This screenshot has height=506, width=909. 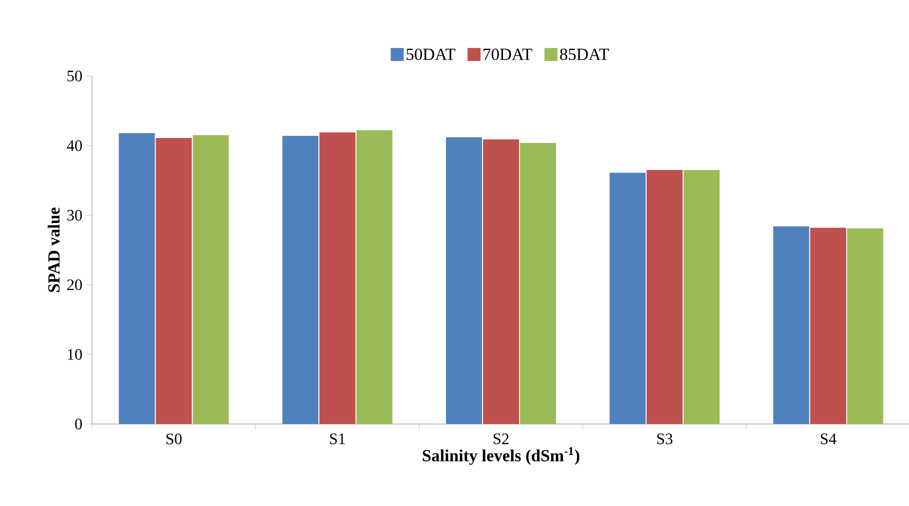 I want to click on y-tick-label: 50, so click(x=74, y=76).